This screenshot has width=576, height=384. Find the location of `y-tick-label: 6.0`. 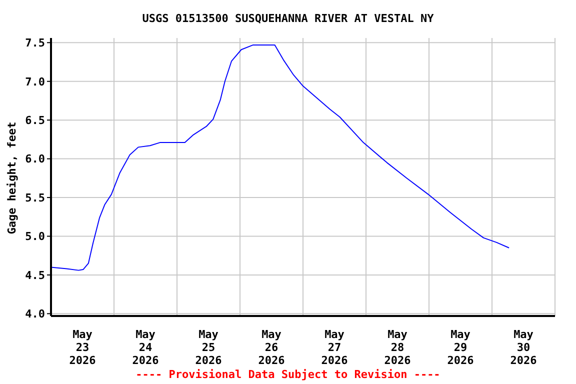

y-tick-label: 6.0 is located at coordinates (35, 159).